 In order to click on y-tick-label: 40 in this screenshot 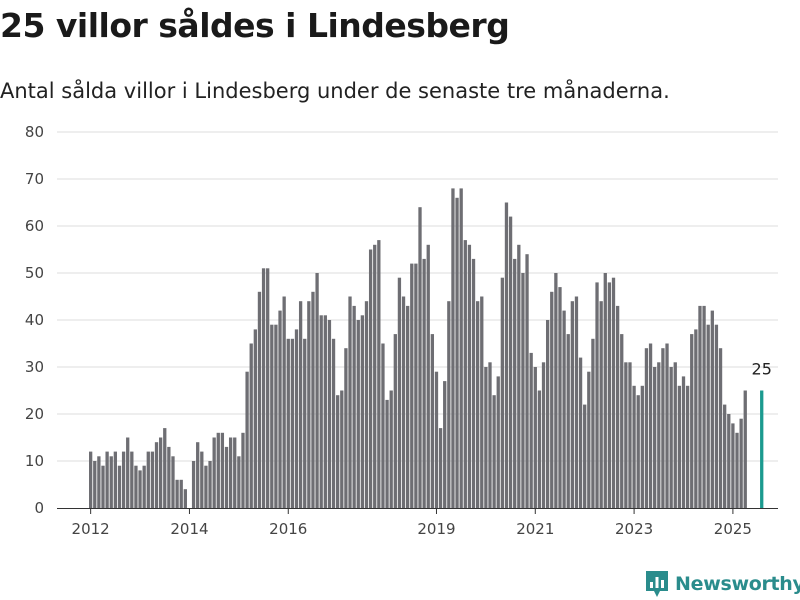, I will do `click(34, 320)`.